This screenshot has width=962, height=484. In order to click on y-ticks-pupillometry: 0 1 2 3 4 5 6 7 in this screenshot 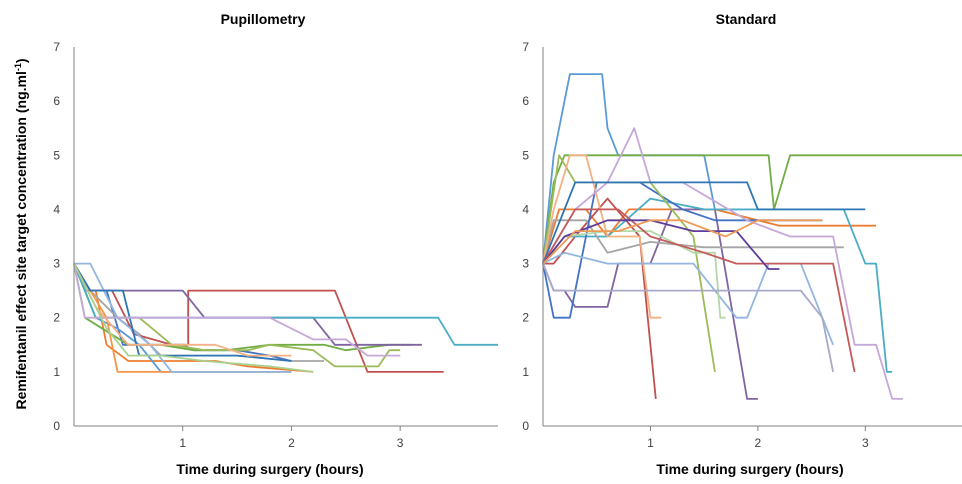, I will do `click(56, 236)`.